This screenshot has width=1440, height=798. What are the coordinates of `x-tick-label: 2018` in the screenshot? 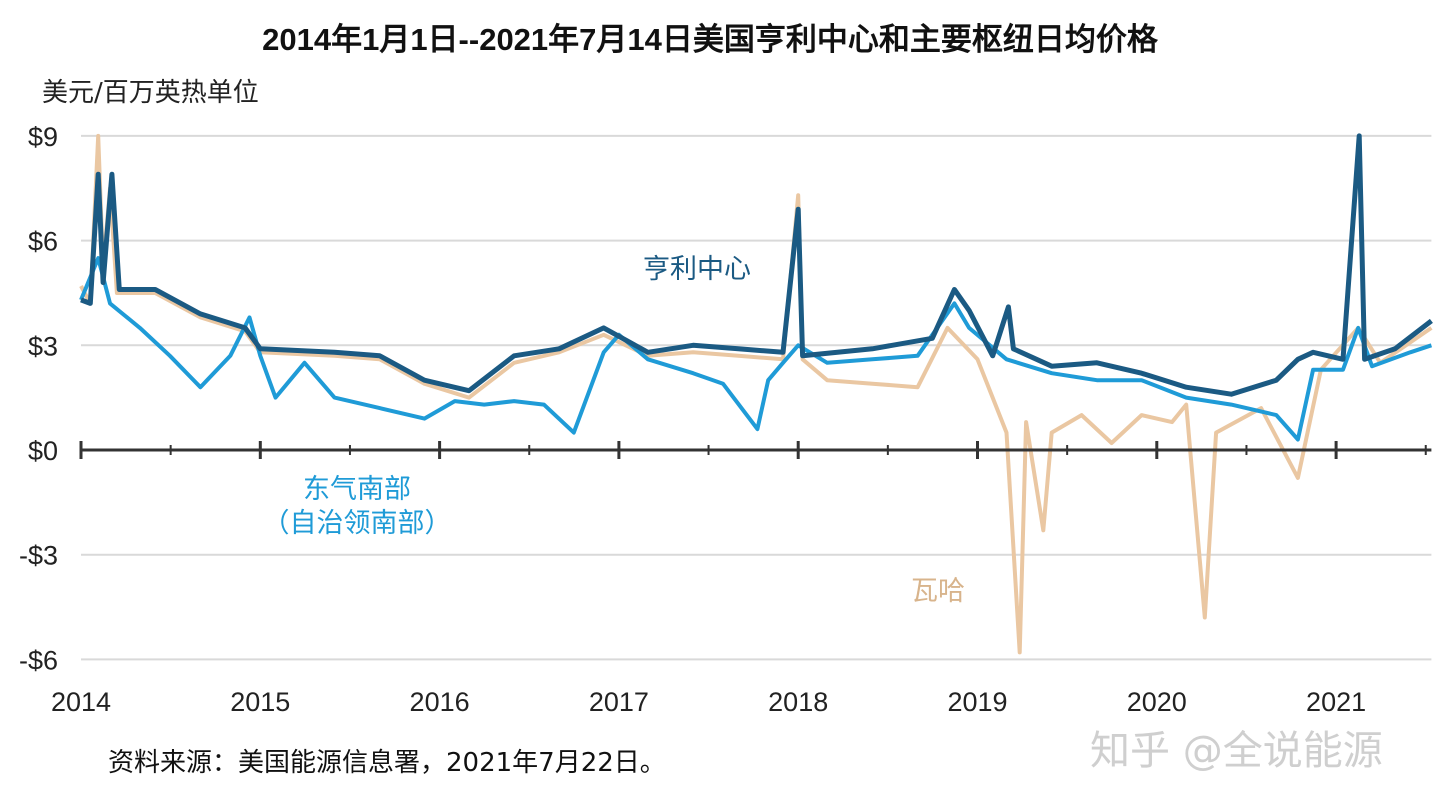 It's located at (798, 702).